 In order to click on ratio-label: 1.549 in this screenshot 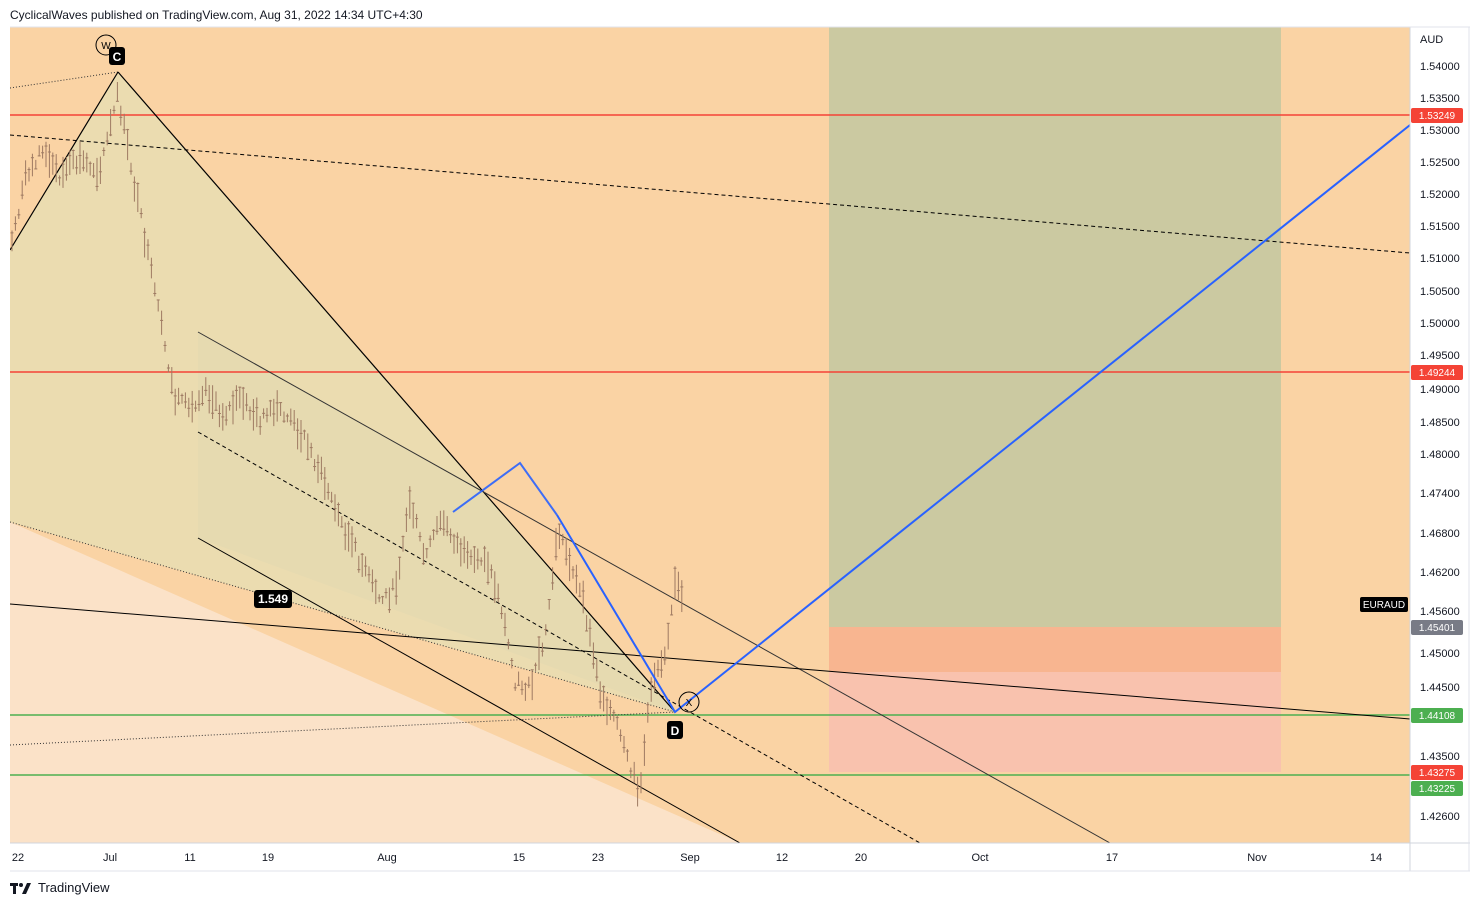, I will do `click(273, 599)`.